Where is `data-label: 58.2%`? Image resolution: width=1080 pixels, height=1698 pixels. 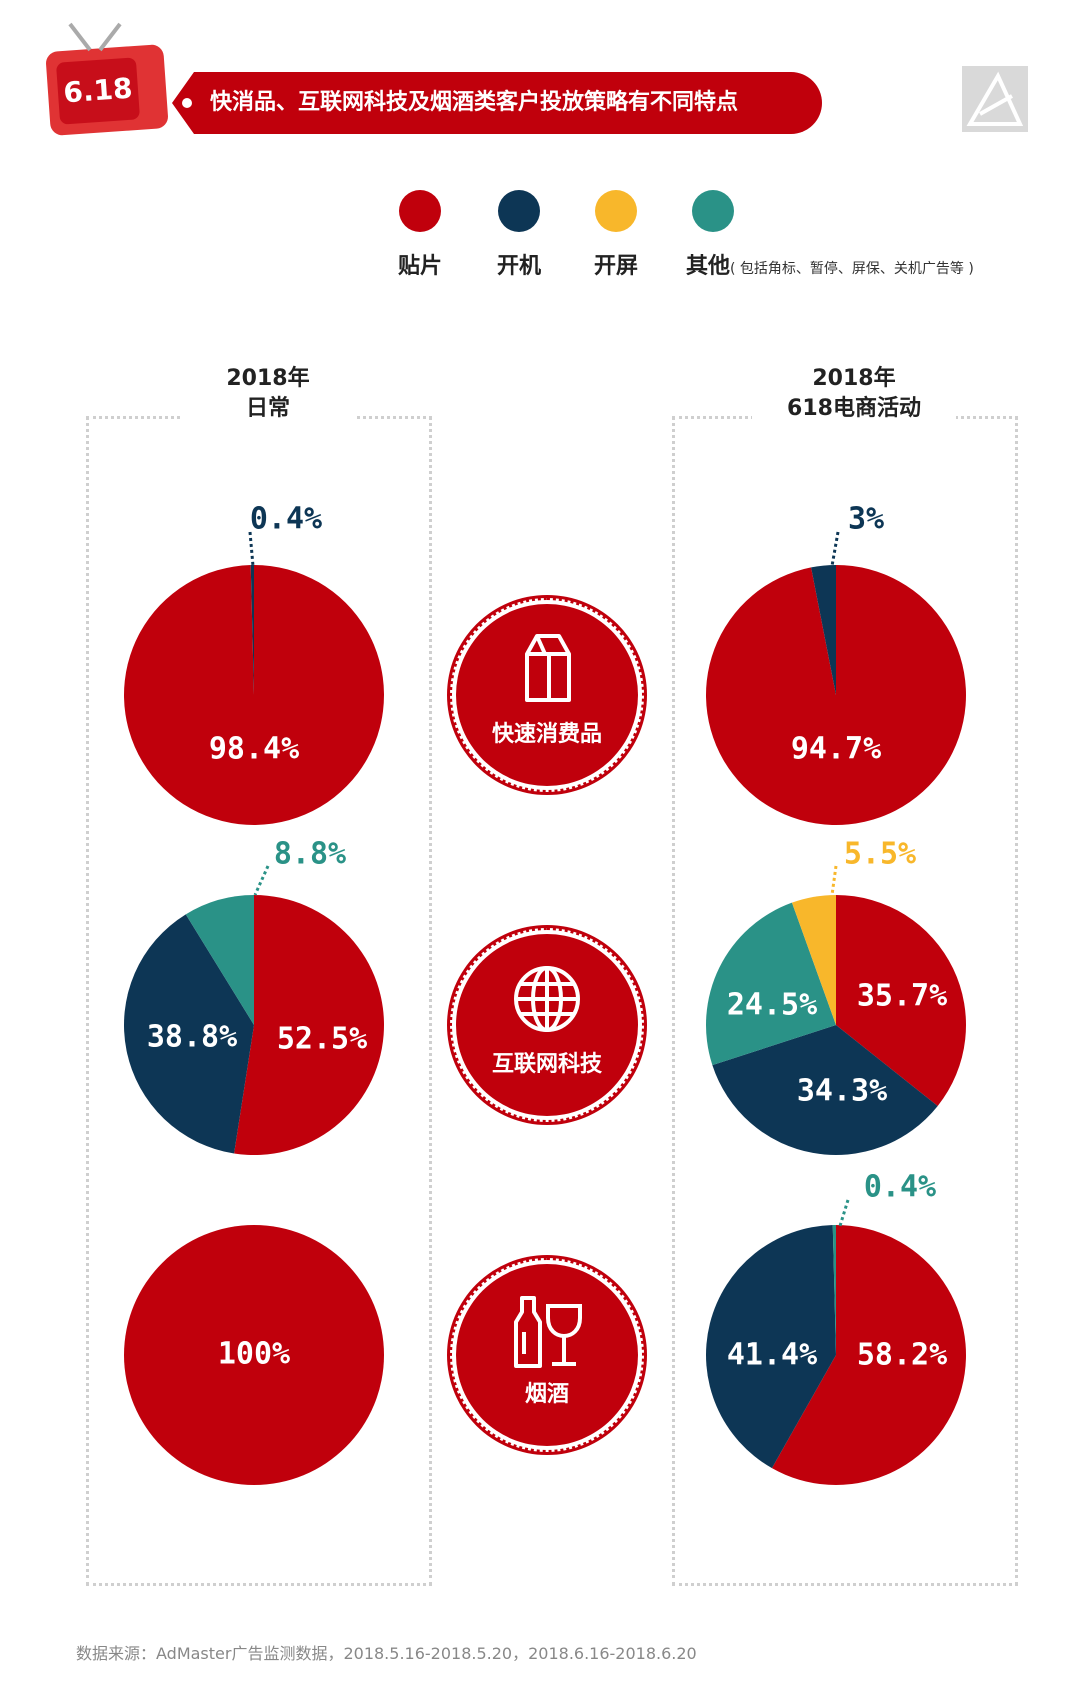
data-label: 58.2% is located at coordinates (902, 1355).